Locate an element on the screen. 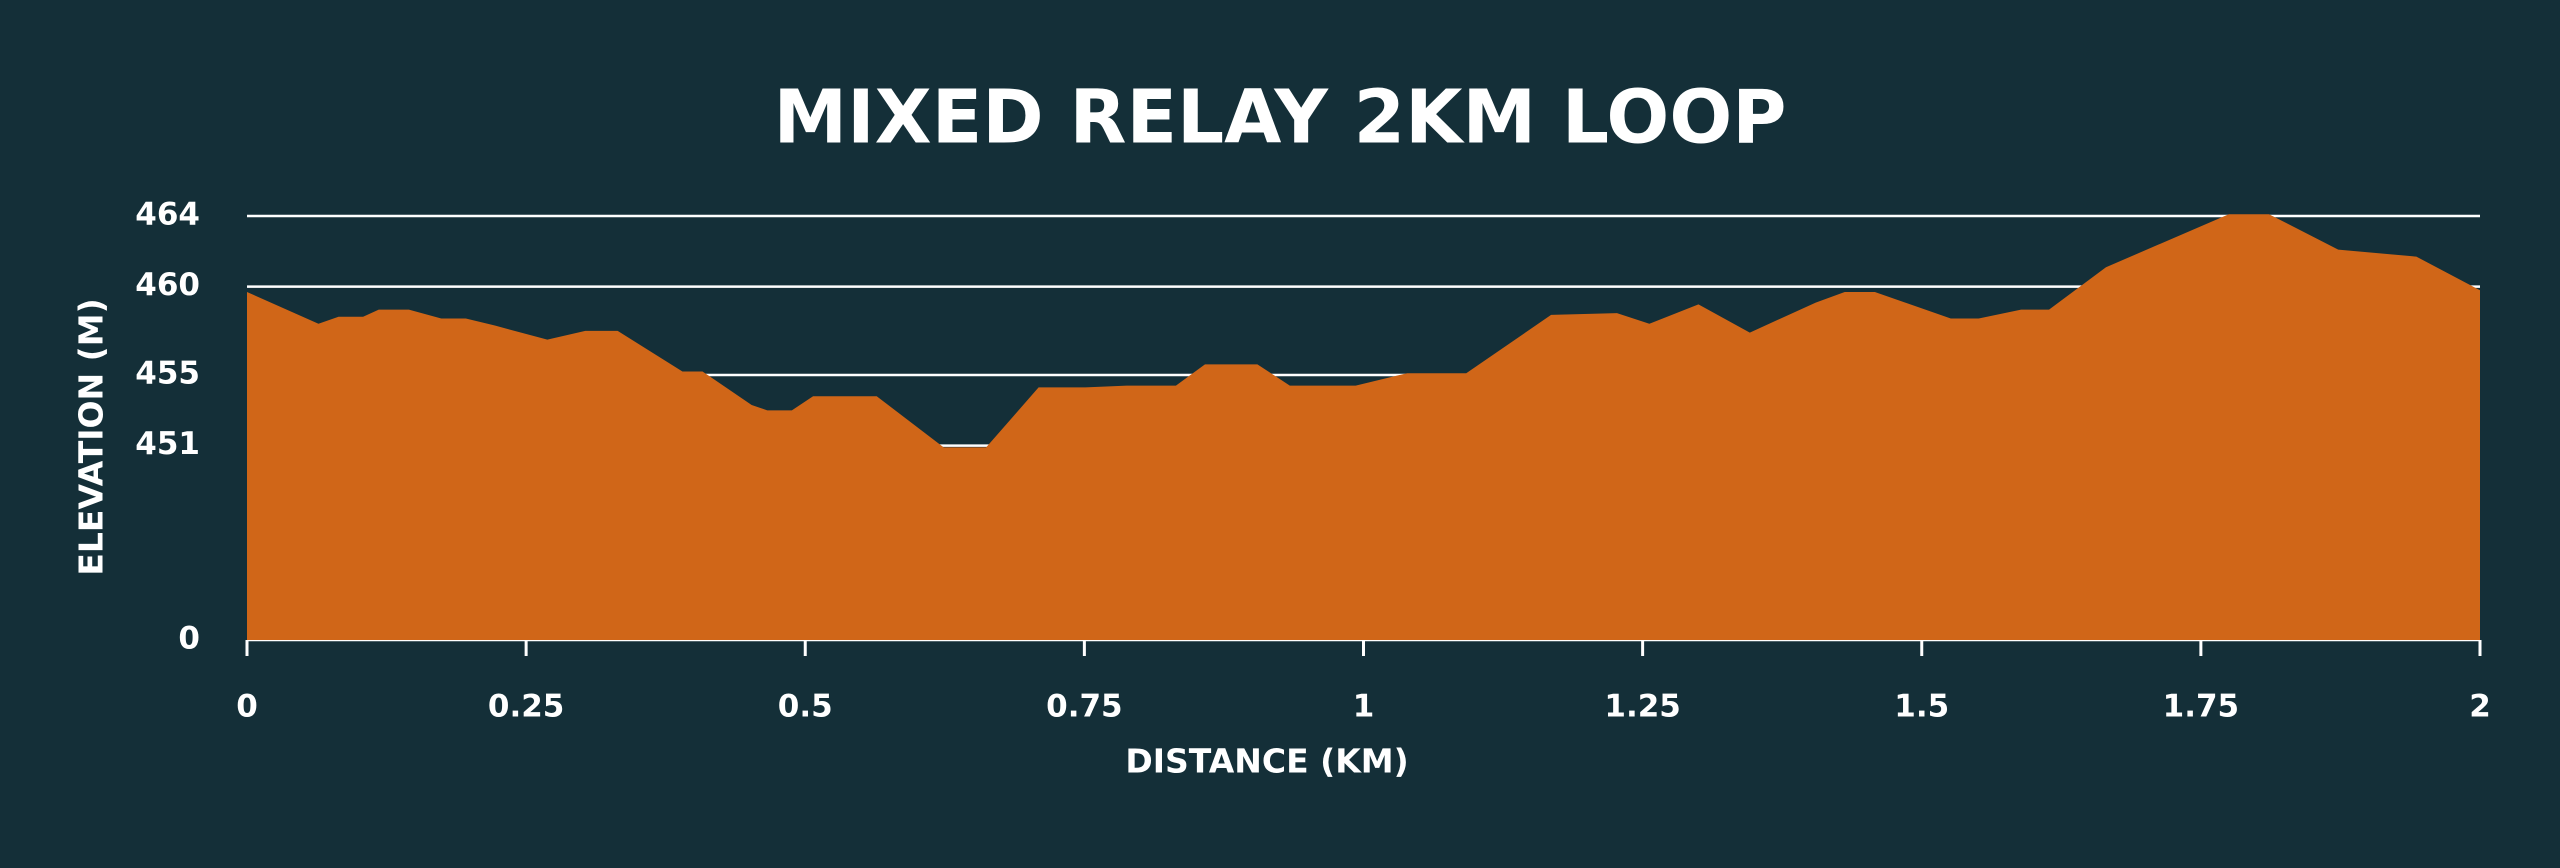 The height and width of the screenshot is (868, 2560). x-tick-label: 2 is located at coordinates (2480, 707).